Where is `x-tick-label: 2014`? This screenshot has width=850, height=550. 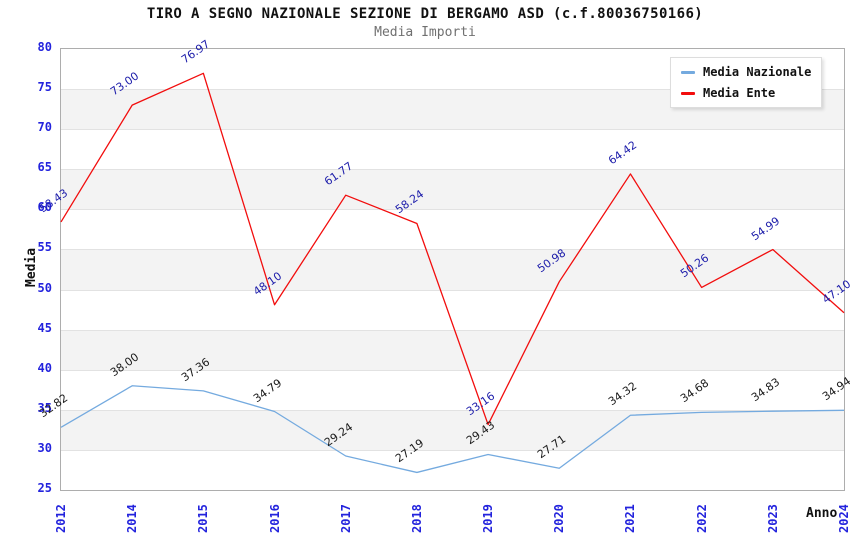
x-tick-label: 2014 is located at coordinates (132, 518).